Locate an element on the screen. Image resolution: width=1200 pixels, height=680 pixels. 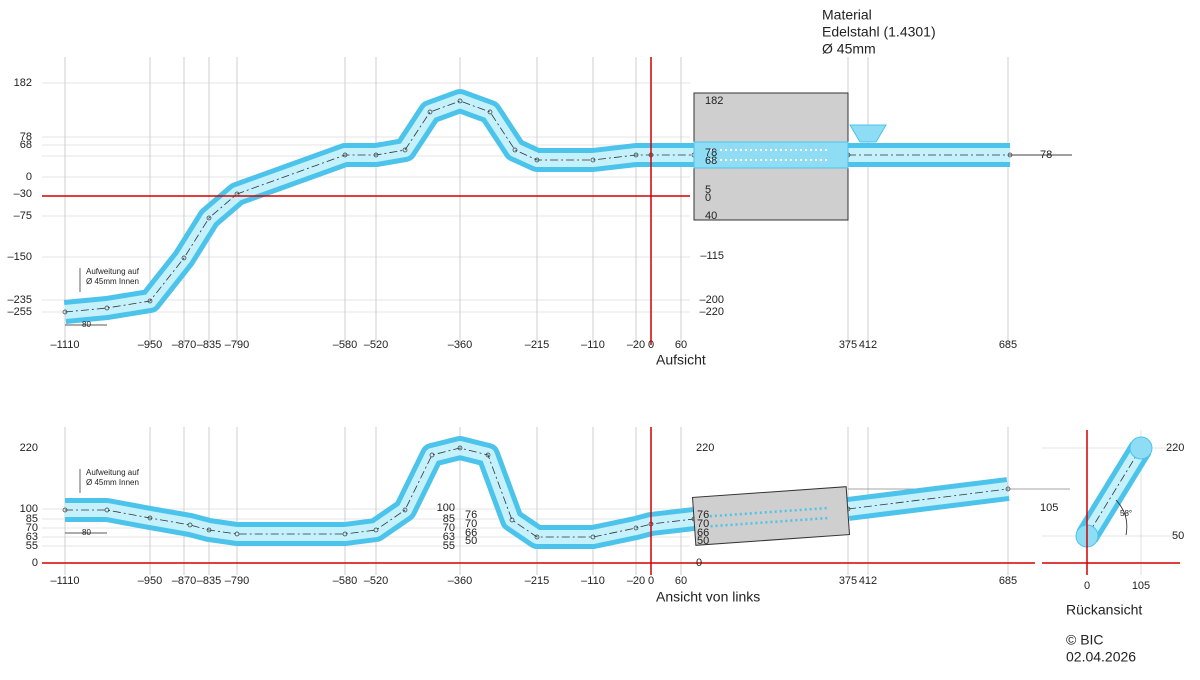
rear-caption: Rückansicht is located at coordinates (1104, 610).